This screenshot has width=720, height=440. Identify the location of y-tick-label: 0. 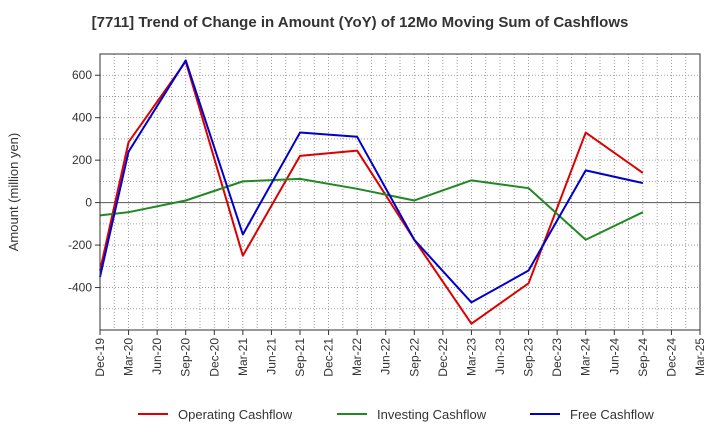
(88, 203).